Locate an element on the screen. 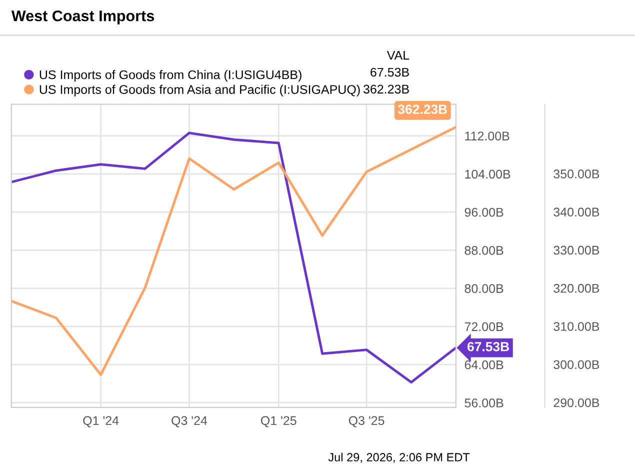 This screenshot has width=635, height=470. y-tick-label: 96.00B is located at coordinates (484, 212).